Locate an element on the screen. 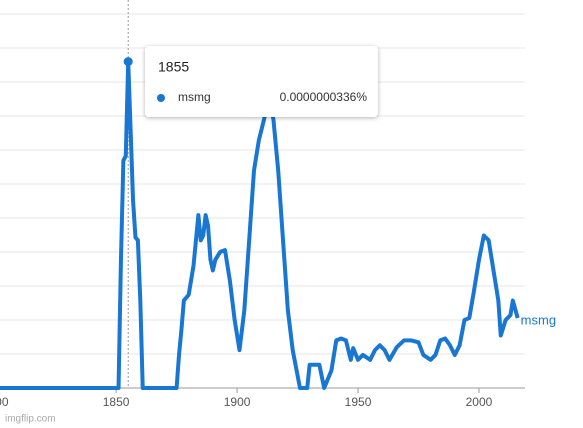 The image size is (583, 428). x-tick-label: 1950 is located at coordinates (358, 402).